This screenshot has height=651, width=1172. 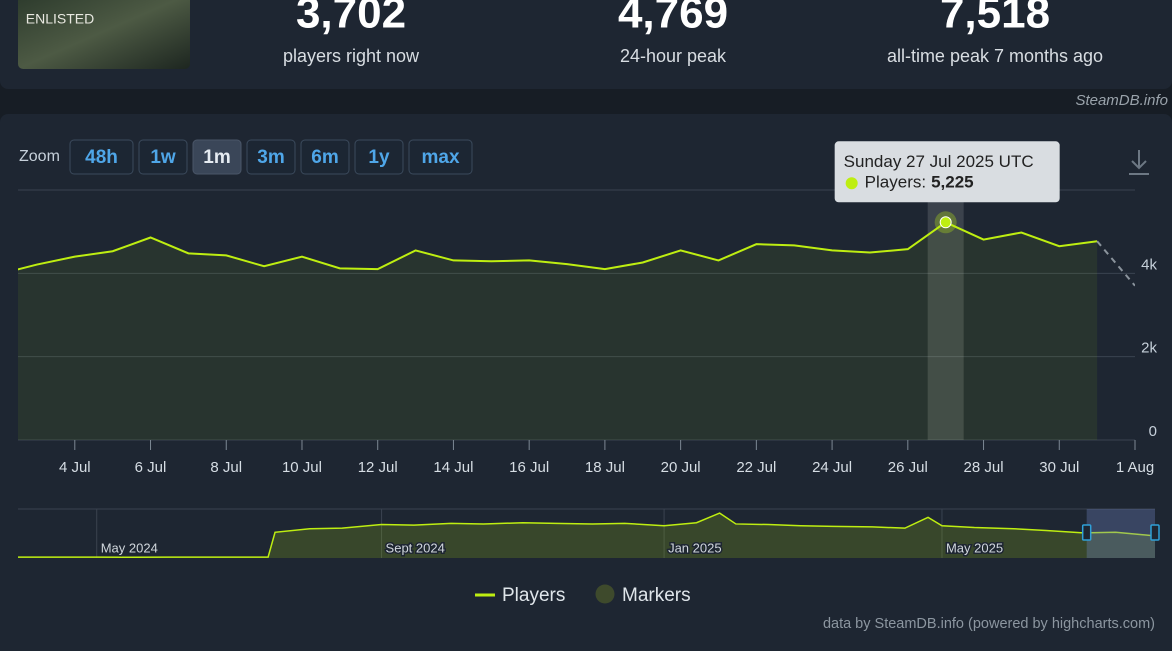 I want to click on game-capsule, so click(x=104, y=34).